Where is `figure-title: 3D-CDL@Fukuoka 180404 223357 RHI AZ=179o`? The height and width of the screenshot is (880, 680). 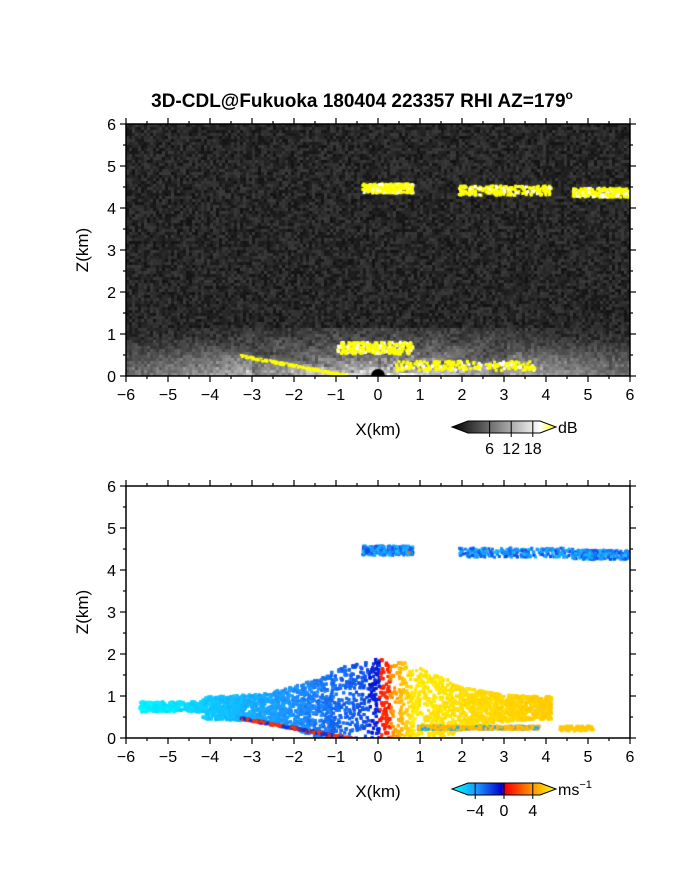 figure-title: 3D-CDL@Fukuoka 180404 223357 RHI AZ=179o is located at coordinates (362, 100).